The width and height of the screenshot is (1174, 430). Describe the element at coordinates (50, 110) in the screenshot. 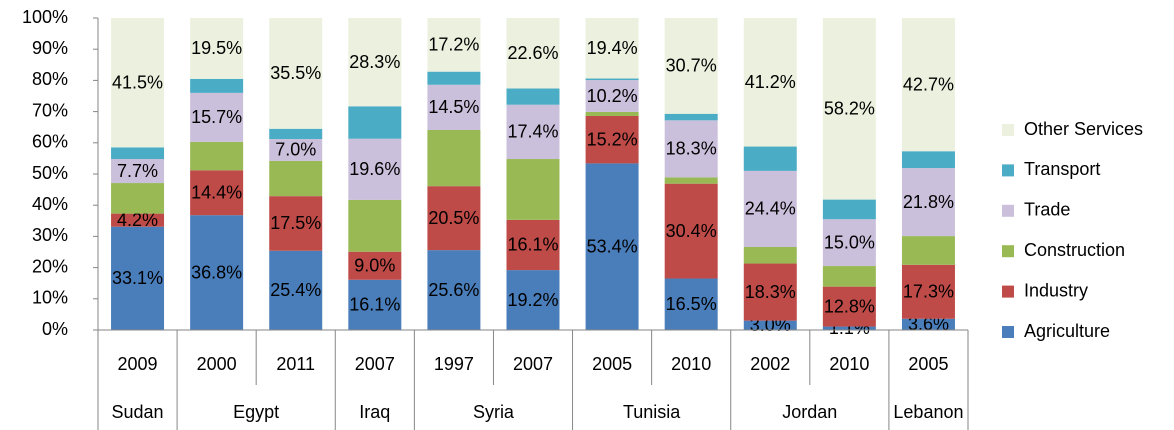

I see `y-tick-label: 70%` at that location.